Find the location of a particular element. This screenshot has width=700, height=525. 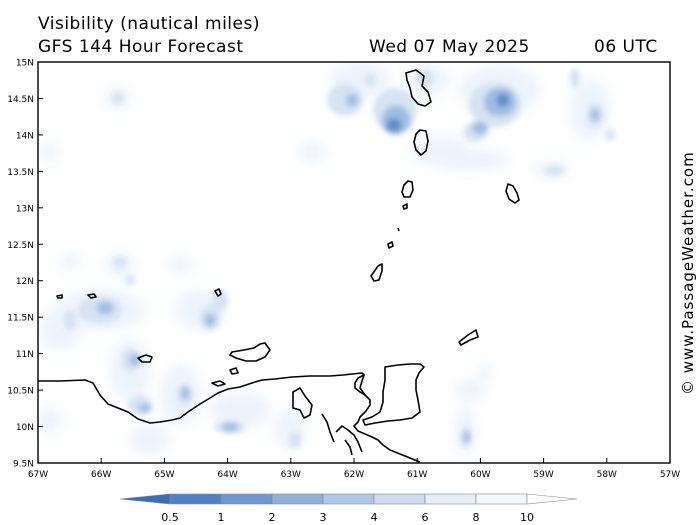

forecast-date: Wed 07 May 2025 is located at coordinates (449, 47).